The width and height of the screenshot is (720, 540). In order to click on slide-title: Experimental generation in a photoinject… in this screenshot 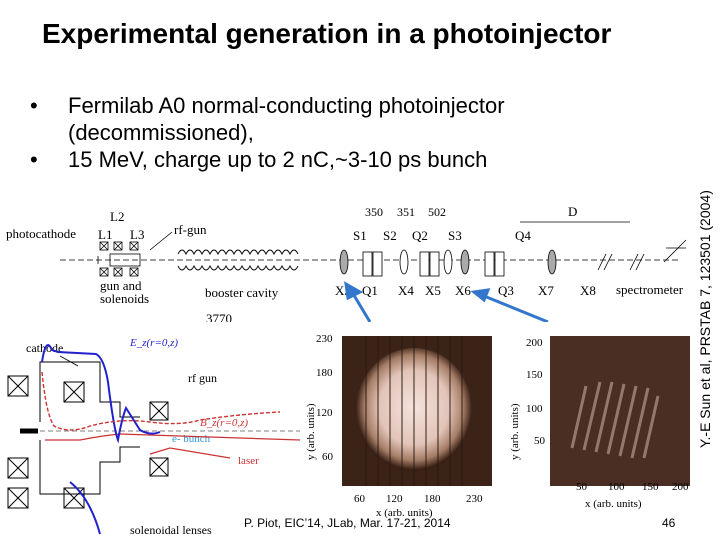, I will do `click(327, 33)`.